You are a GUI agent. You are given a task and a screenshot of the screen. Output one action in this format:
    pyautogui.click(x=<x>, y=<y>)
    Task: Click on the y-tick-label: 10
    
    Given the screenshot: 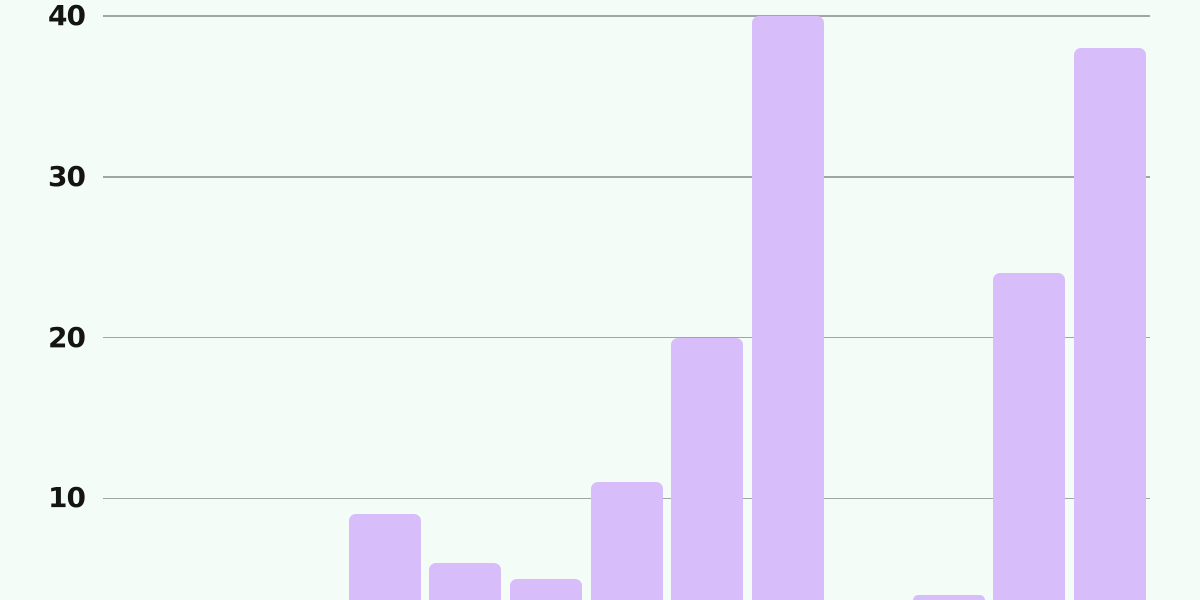 What is the action you would take?
    pyautogui.click(x=67, y=498)
    